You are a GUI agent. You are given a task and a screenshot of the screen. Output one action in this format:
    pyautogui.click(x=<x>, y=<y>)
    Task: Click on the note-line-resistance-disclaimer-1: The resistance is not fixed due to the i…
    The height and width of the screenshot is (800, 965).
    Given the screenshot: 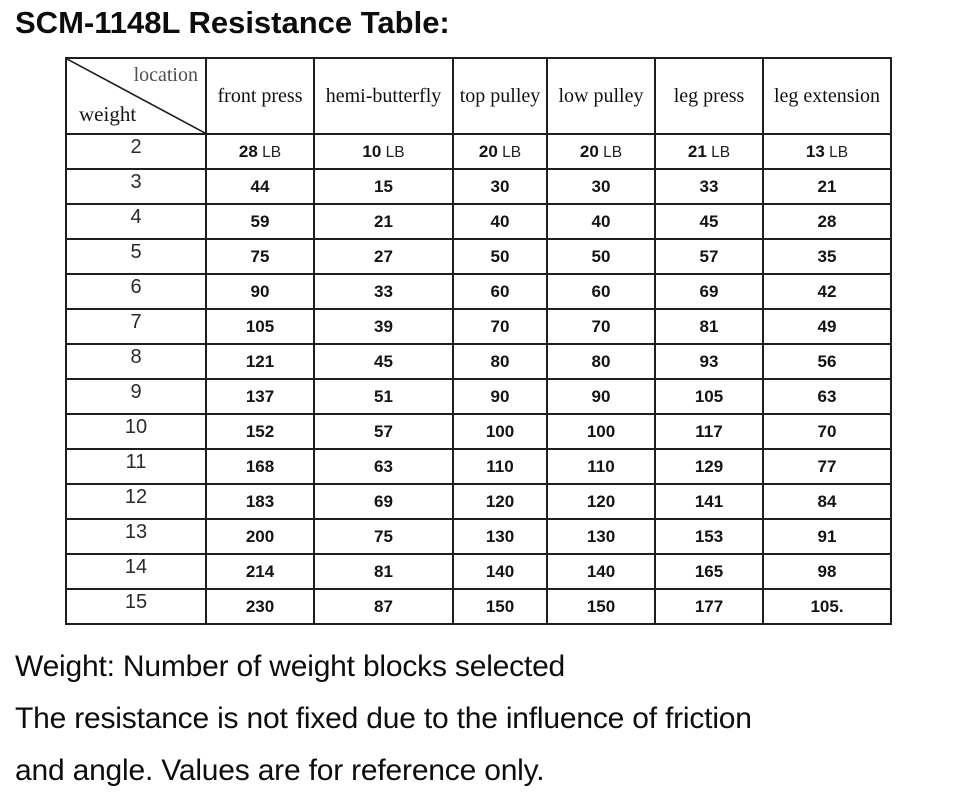 What is the action you would take?
    pyautogui.click(x=383, y=718)
    